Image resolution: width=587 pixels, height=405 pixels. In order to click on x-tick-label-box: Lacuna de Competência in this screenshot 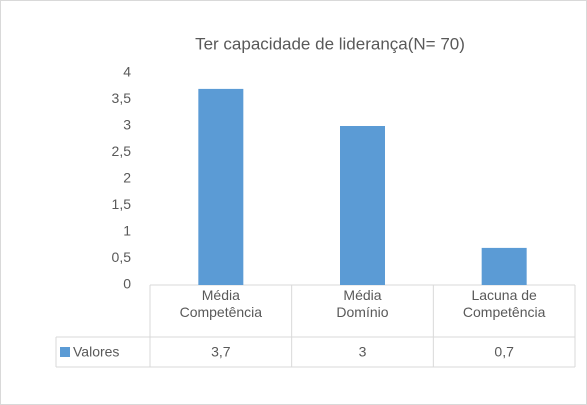, I will do `click(504, 303)`.